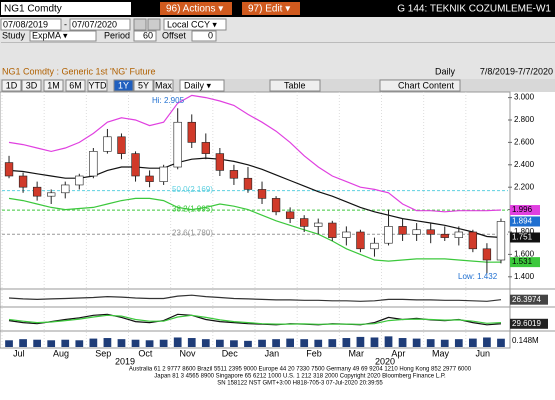  Describe the element at coordinates (295, 85) in the screenshot. I see `table-button` at that location.